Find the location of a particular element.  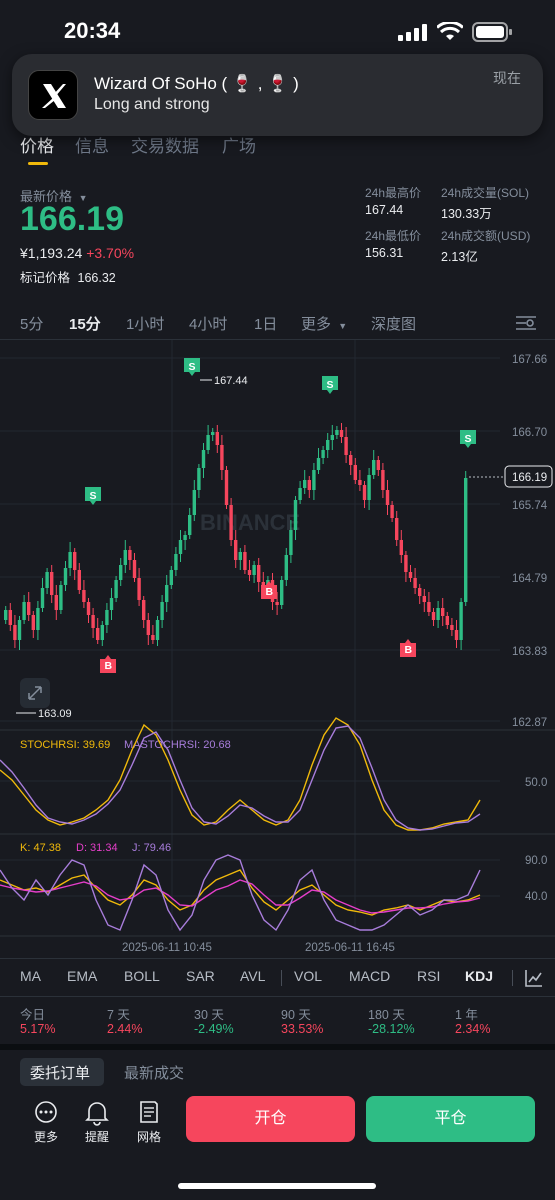

perf-value: 2.44% is located at coordinates (125, 1029).